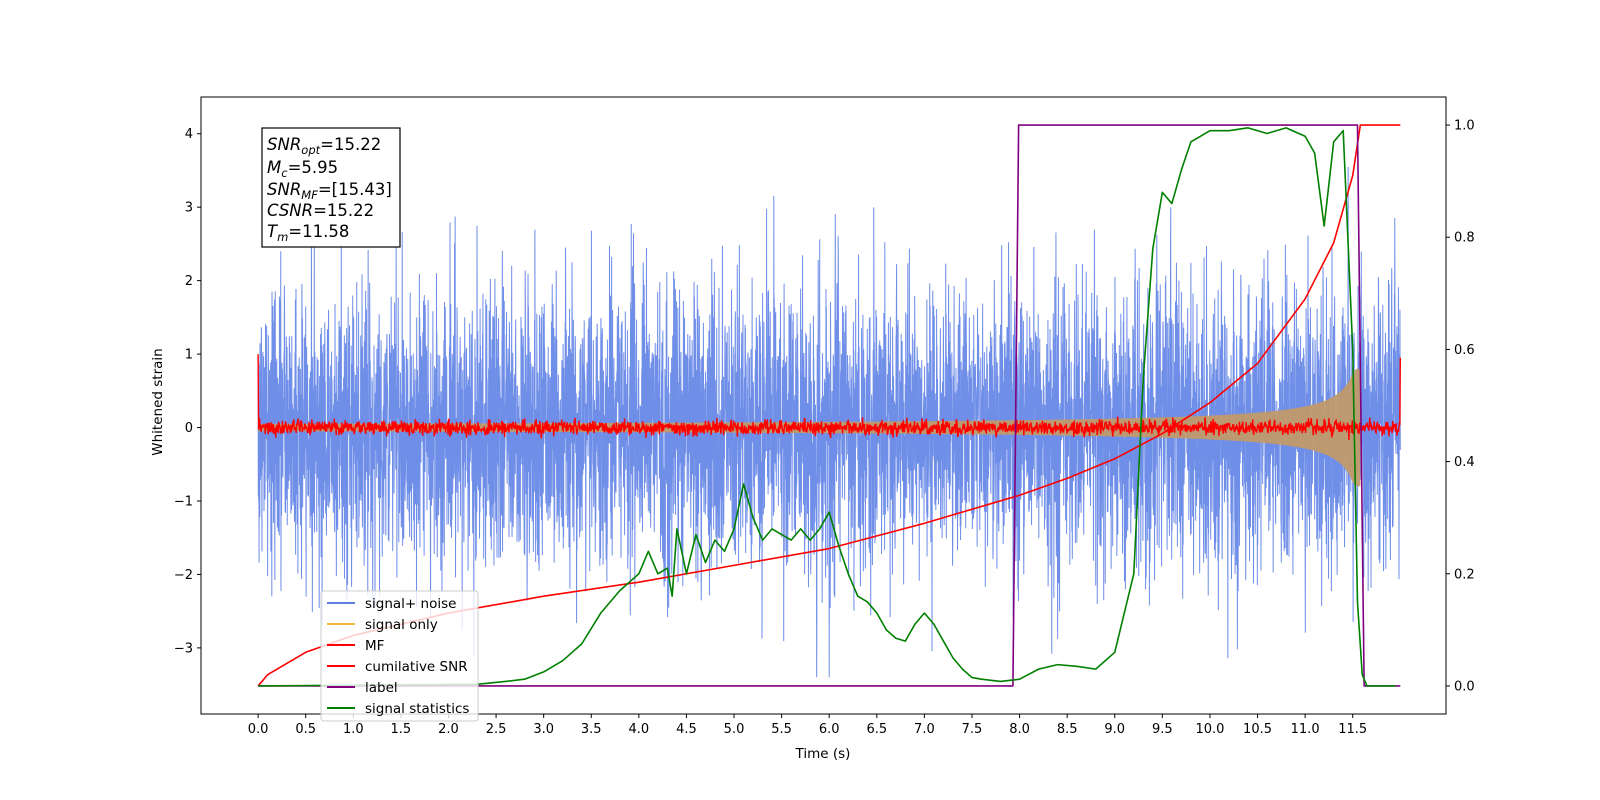 Image resolution: width=1600 pixels, height=800 pixels. Describe the element at coordinates (355, 646) in the screenshot. I see `legend-entry-mf: MF` at that location.